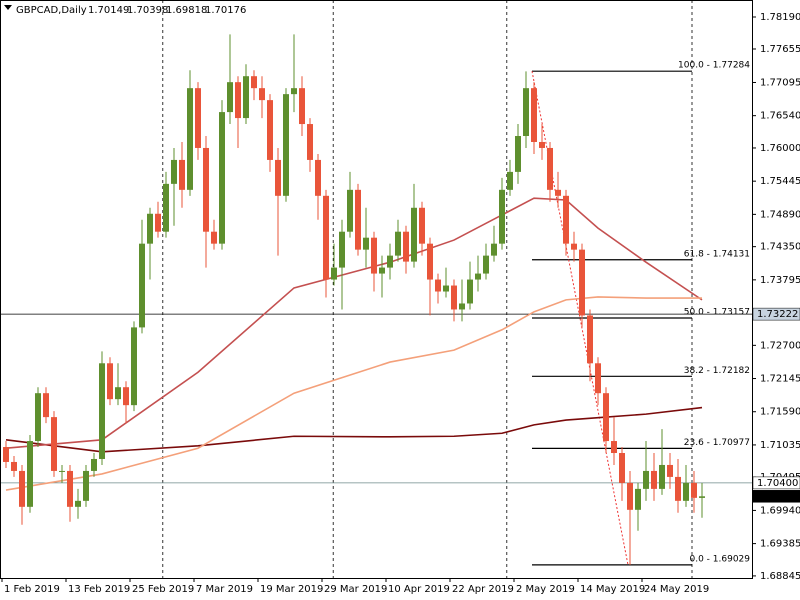 The height and width of the screenshot is (600, 800). I want to click on fib-label: 38.2 - 1.72182, so click(717, 371).